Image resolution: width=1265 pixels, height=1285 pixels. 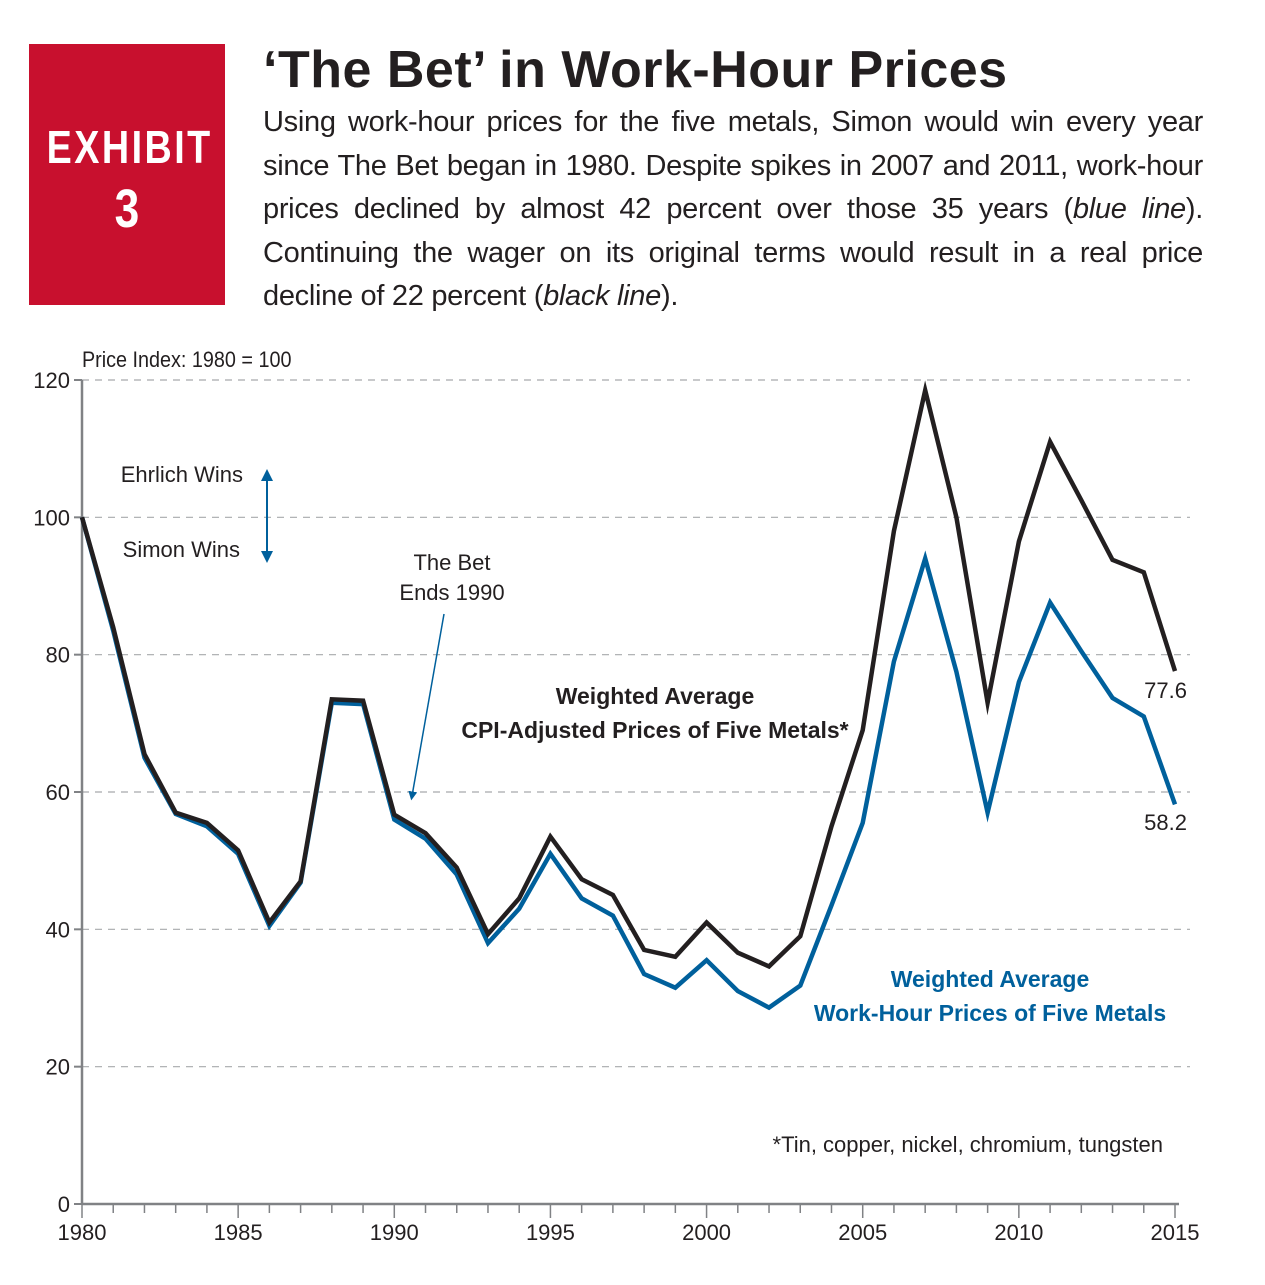 I want to click on description-emphasis-blue: blue line, so click(x=1129, y=209).